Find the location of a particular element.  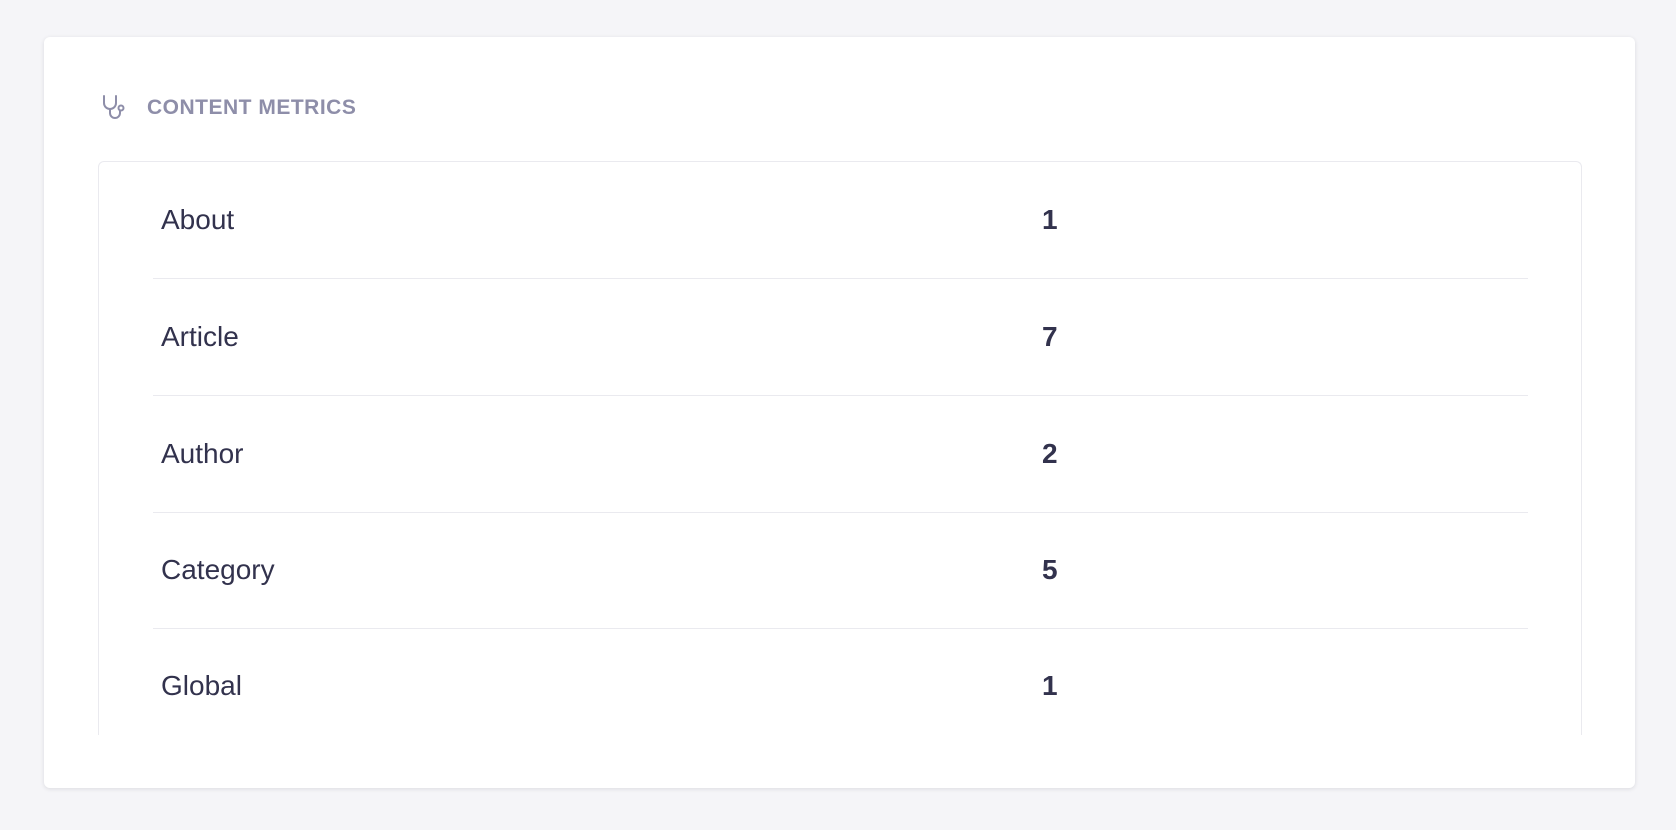

metric-value: 5 is located at coordinates (1050, 569).